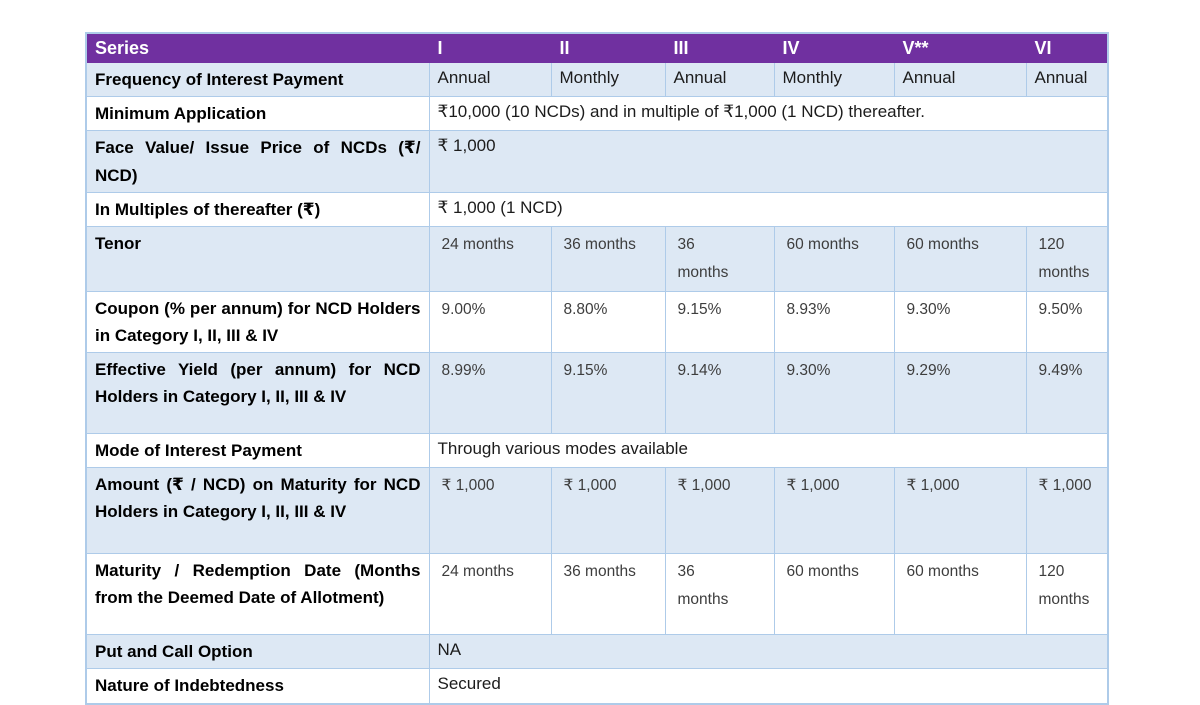  What do you see at coordinates (960, 47) in the screenshot?
I see `header-series-v: V**` at bounding box center [960, 47].